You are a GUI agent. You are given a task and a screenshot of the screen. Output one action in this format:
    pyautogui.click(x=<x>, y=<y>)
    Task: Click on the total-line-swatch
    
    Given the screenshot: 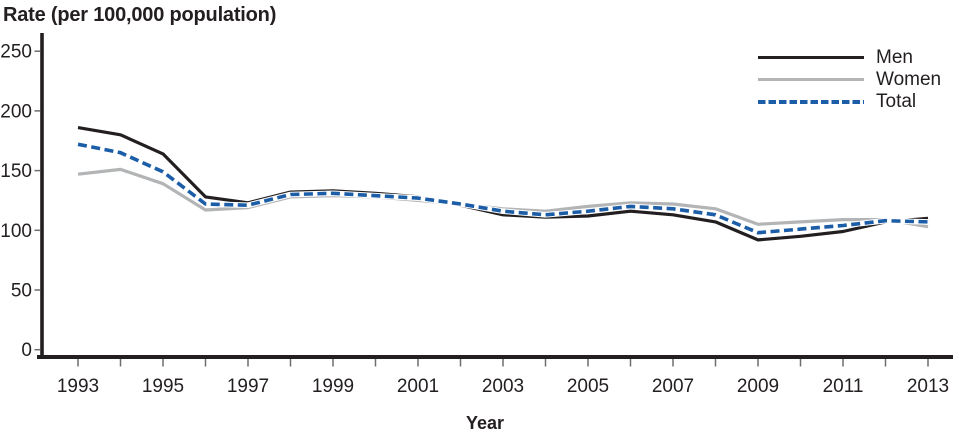 What is the action you would take?
    pyautogui.click(x=811, y=102)
    